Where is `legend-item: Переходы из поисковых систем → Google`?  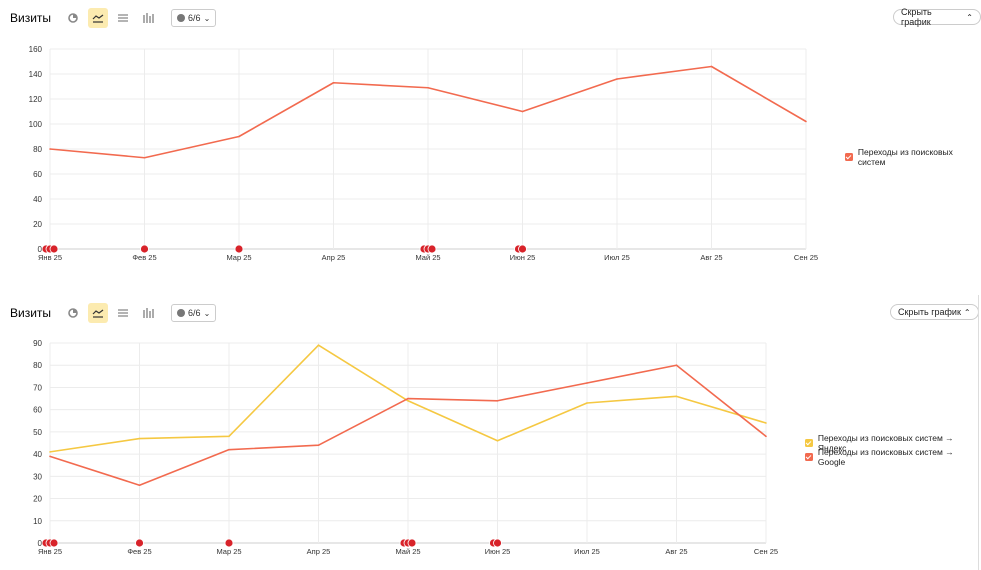
legend-item: Переходы из поисковых систем → Google is located at coordinates (893, 457).